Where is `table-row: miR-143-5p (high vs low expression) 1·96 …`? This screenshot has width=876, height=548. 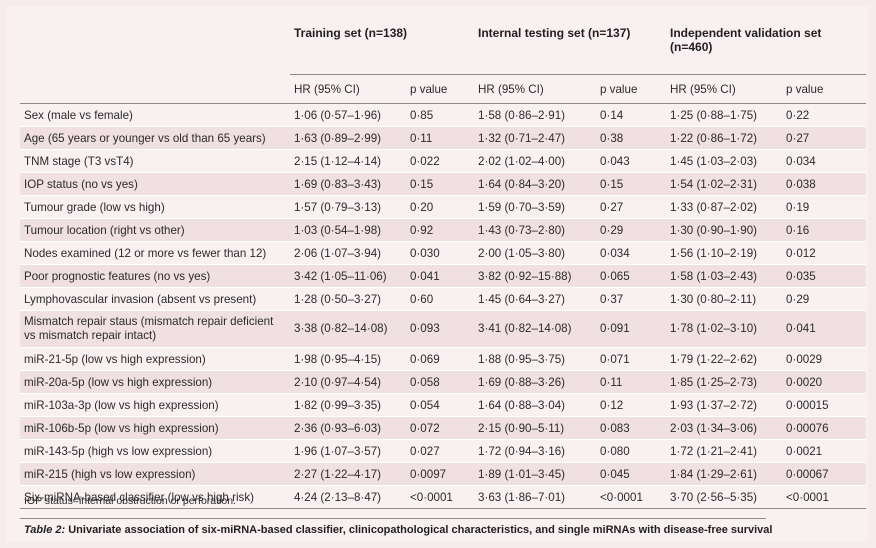
table-row: miR-143-5p (high vs low expression) 1·96 … is located at coordinates (443, 451).